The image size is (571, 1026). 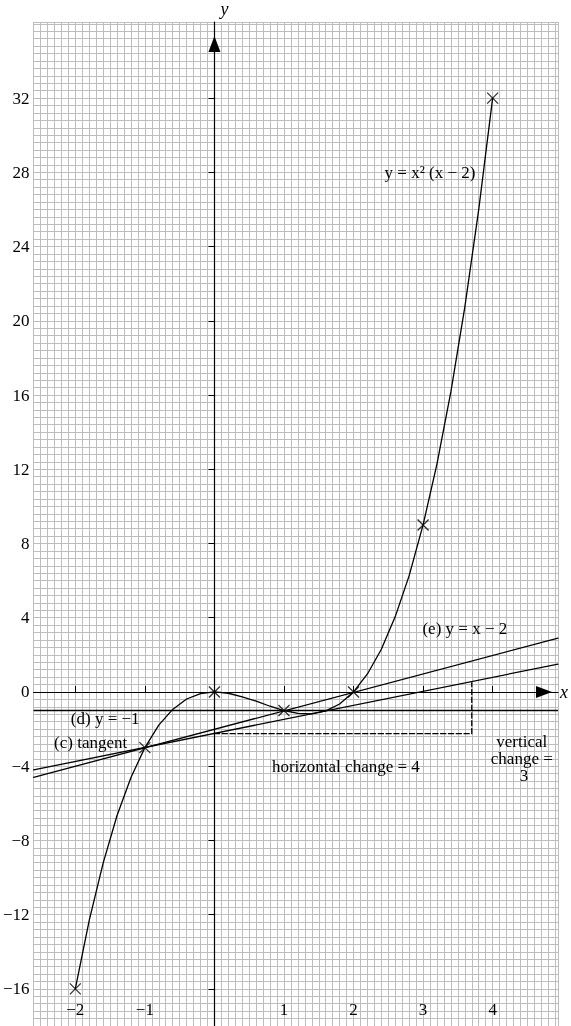 What do you see at coordinates (21, 247) in the screenshot?
I see `y-tick-label: 24` at bounding box center [21, 247].